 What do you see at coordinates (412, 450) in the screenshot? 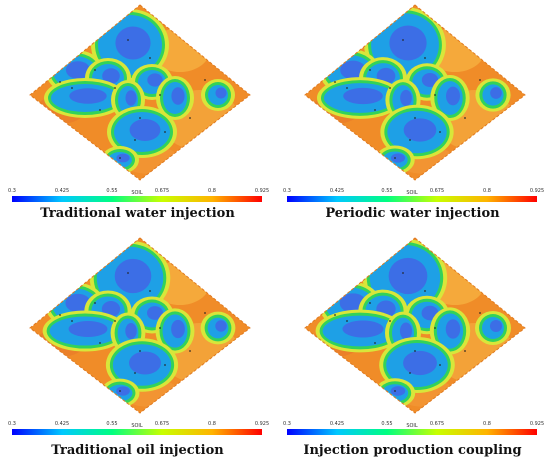
I see `panel-caption: Injection production coupling` at bounding box center [412, 450].